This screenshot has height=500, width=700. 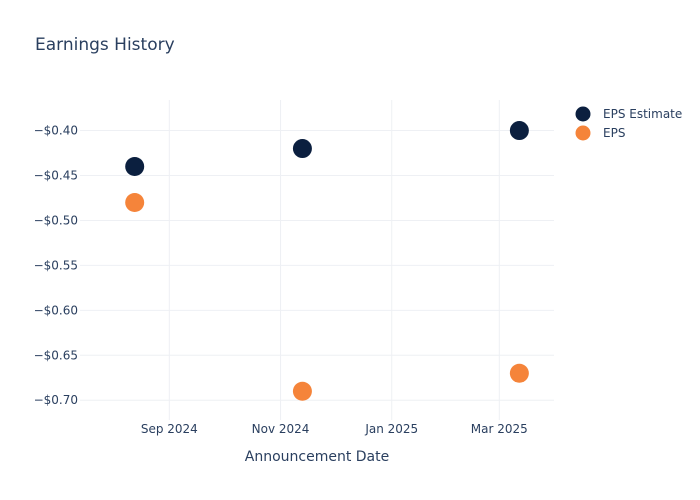 What do you see at coordinates (614, 133) in the screenshot?
I see `legend-label: EPS` at bounding box center [614, 133].